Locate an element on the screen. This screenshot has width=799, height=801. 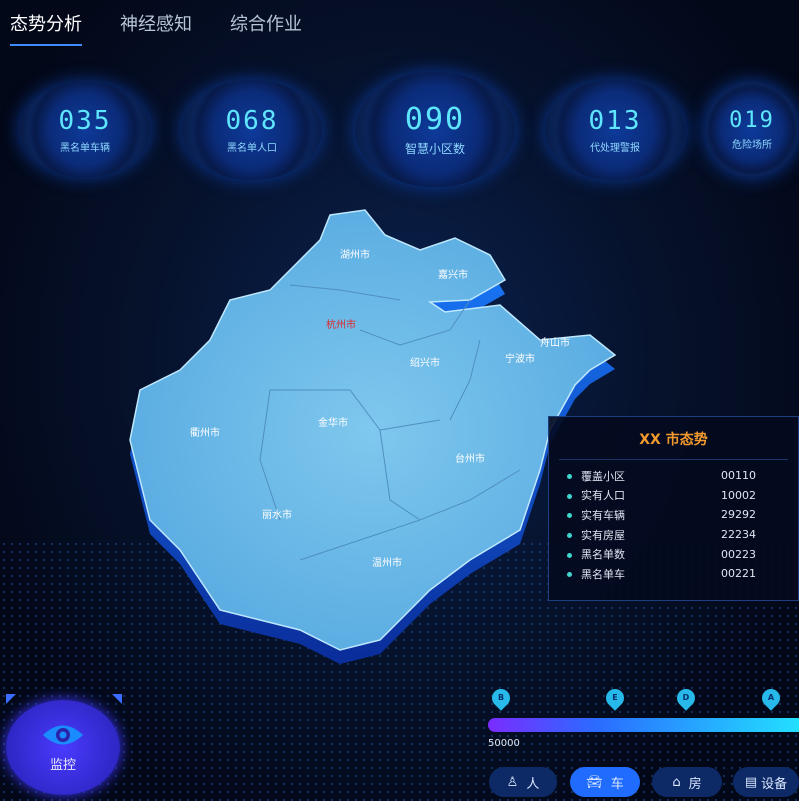
map-label-hangzhou: 杭州市 is located at coordinates (341, 324).